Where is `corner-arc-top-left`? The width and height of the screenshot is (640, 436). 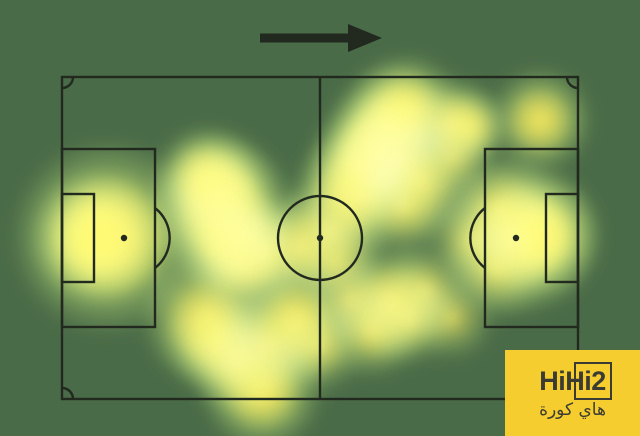 corner-arc-top-left is located at coordinates (68, 83).